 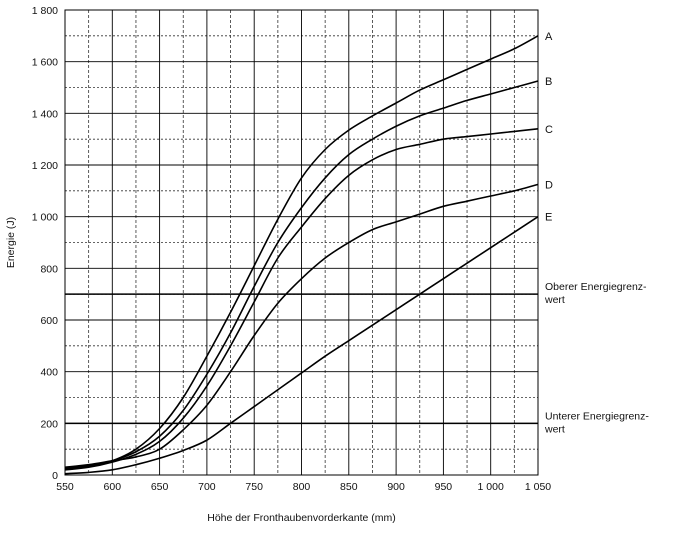 What do you see at coordinates (45, 63) in the screenshot?
I see `y-tick-label: 1 600` at bounding box center [45, 63].